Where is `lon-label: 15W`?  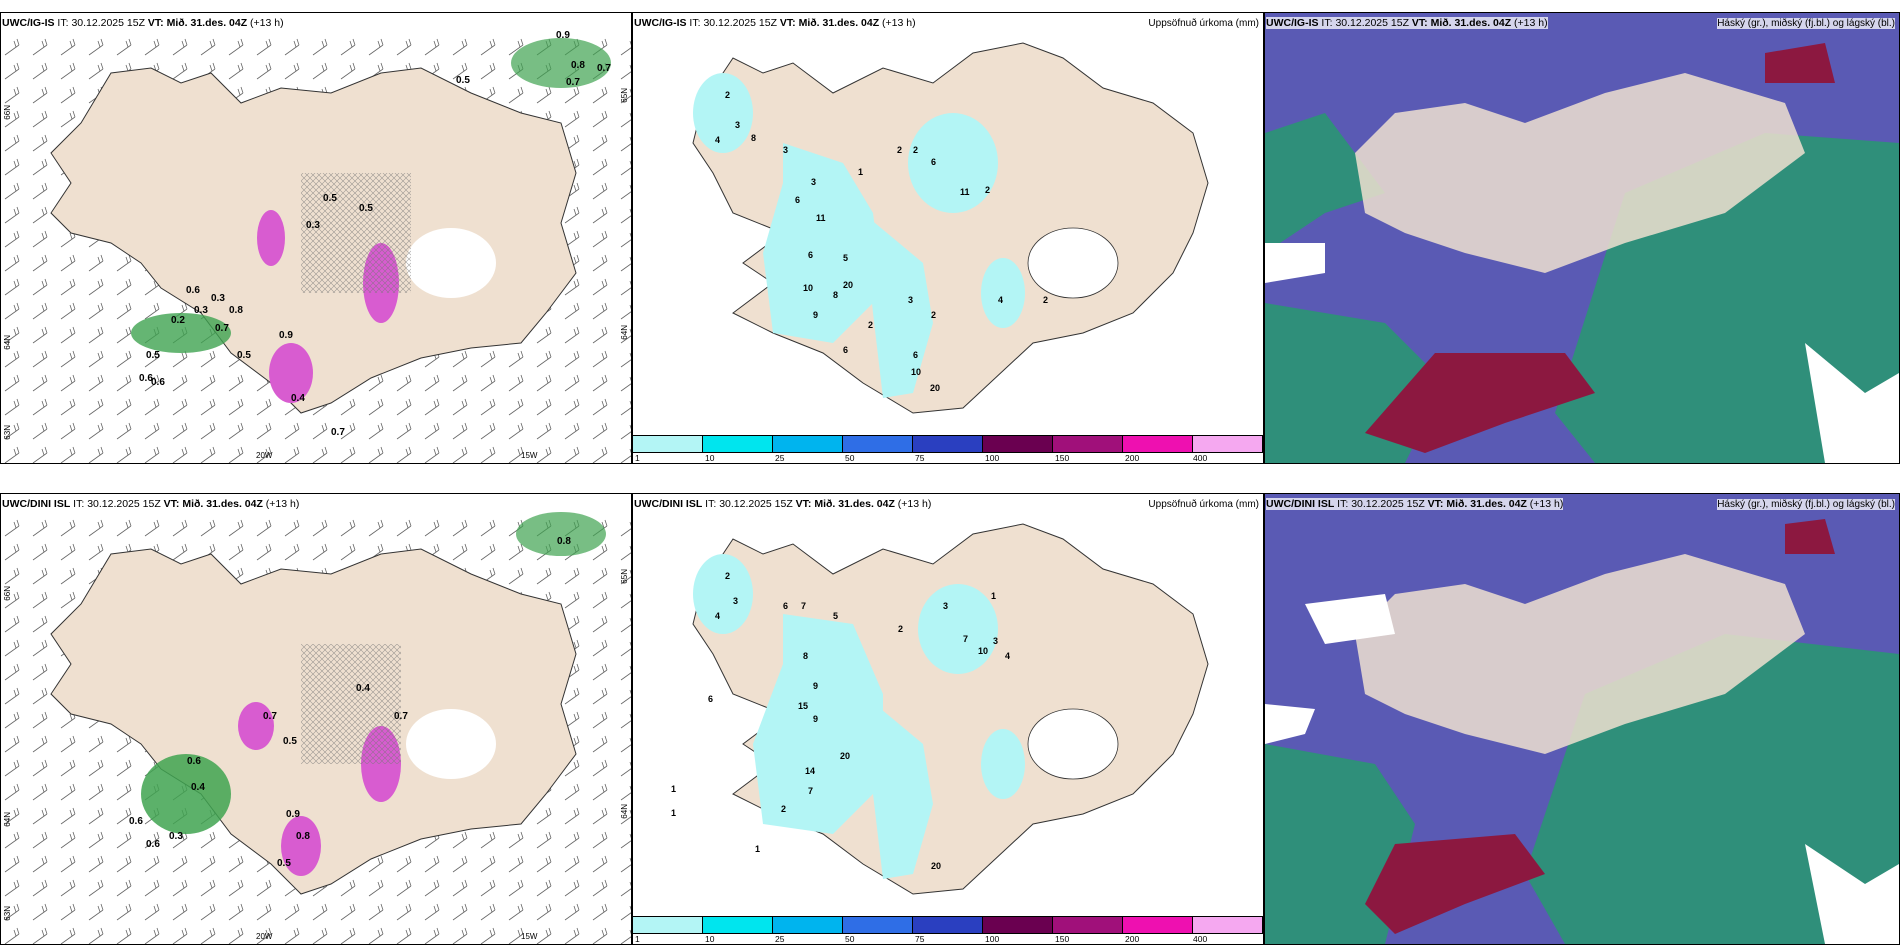
lon-label: 15W is located at coordinates (529, 936).